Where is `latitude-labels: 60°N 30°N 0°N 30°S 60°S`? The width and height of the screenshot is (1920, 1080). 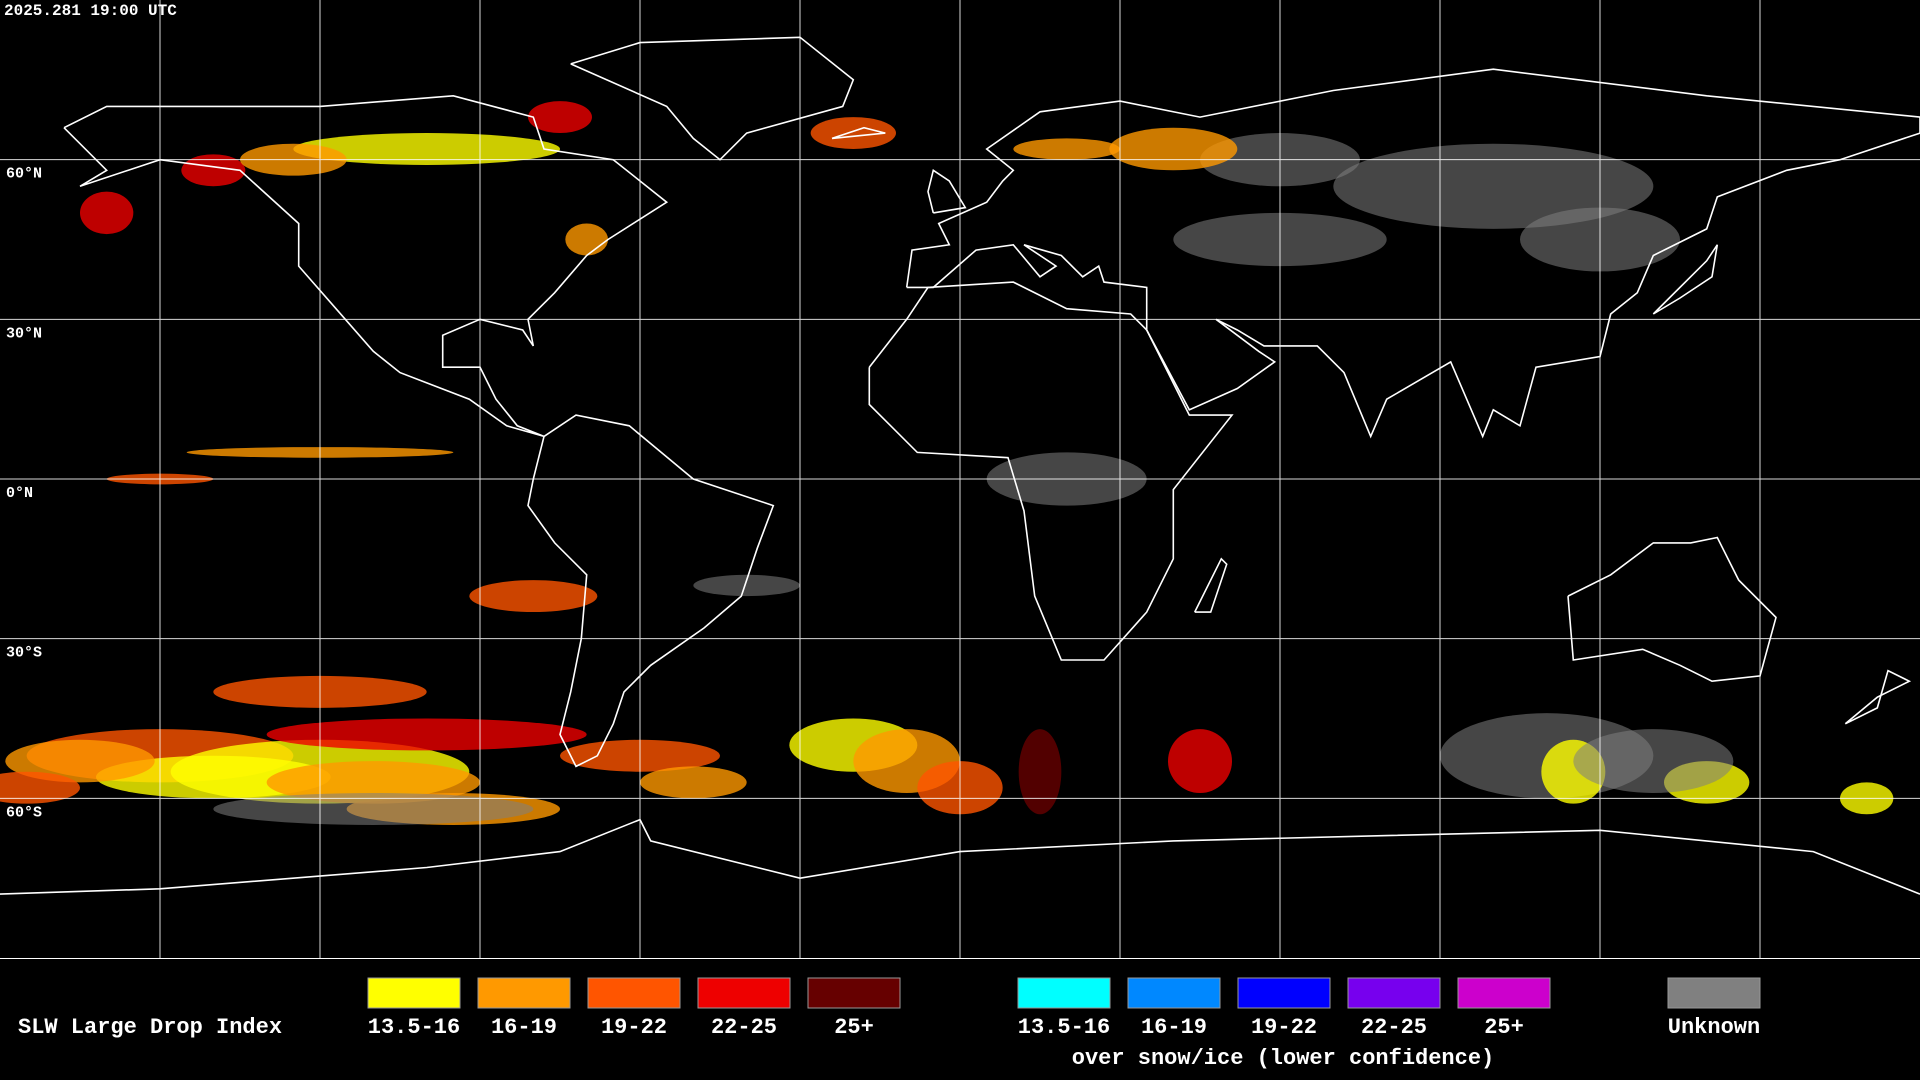 latitude-labels: 60°N 30°N 0°N 30°S 60°S is located at coordinates (24, 494).